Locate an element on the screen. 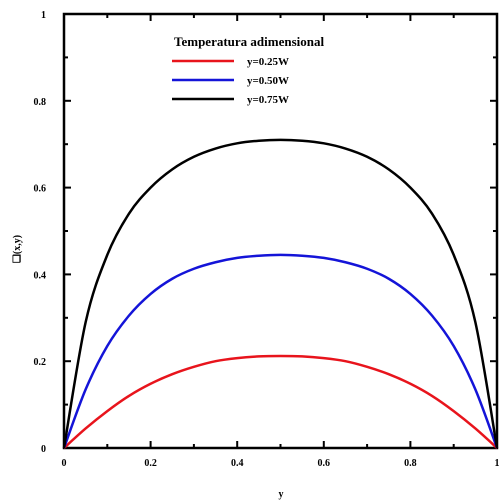  x-tick-label: 0.2 is located at coordinates (150, 463).